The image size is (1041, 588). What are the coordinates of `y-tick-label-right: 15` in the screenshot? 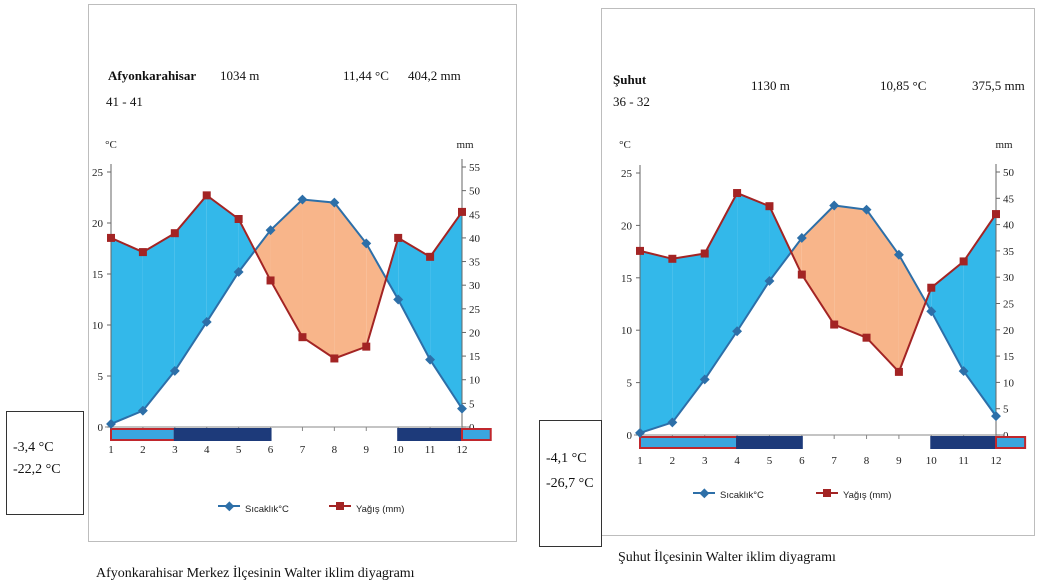 It's located at (1009, 357).